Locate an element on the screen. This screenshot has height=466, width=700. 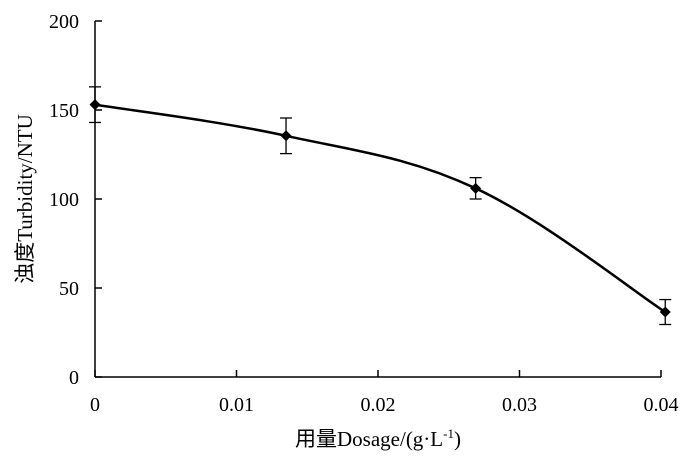
y-tick-label: 200 is located at coordinates (64, 22).